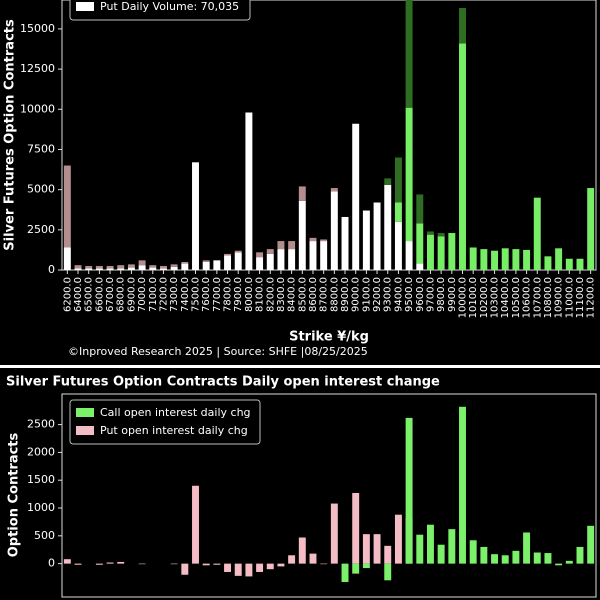 Image resolution: width=600 pixels, height=600 pixels. I want to click on x-tick-label: 9400.0, so click(398, 294).